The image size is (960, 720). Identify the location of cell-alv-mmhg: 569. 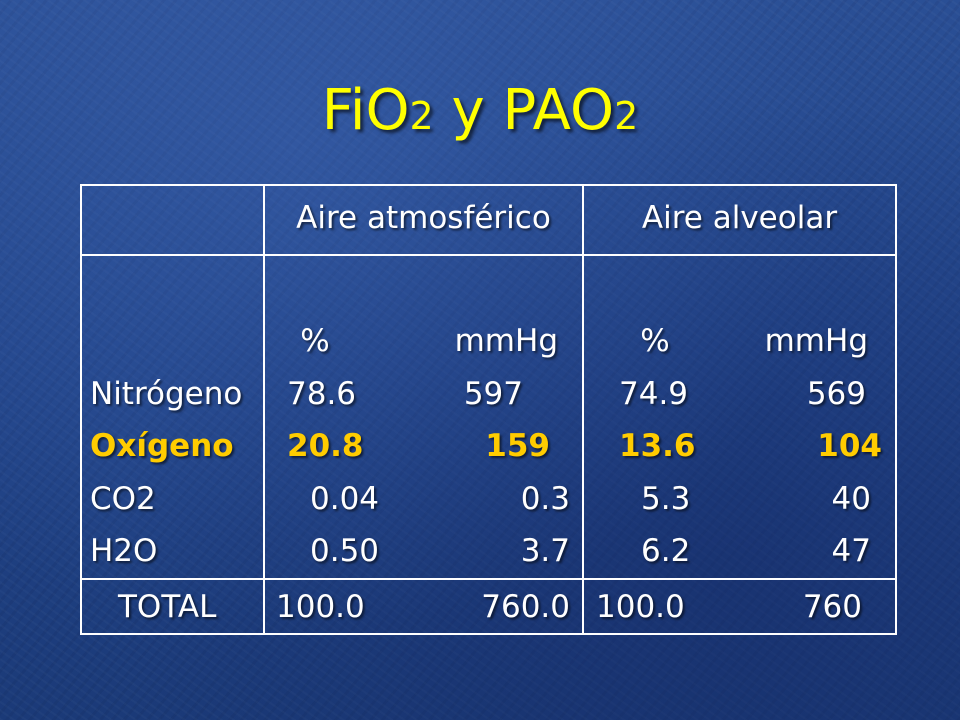
(836, 394).